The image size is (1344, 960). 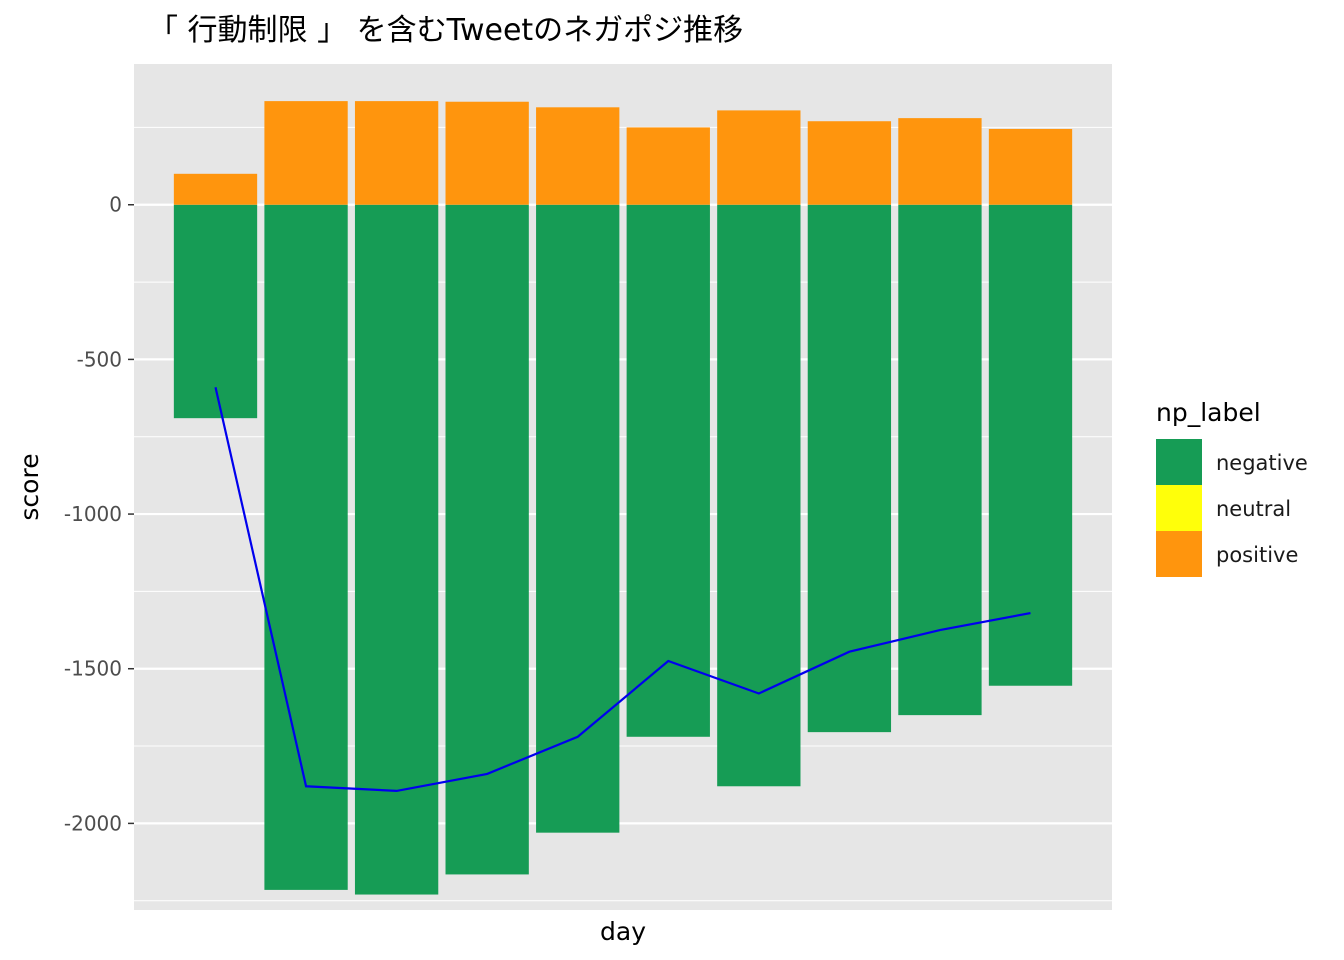 What do you see at coordinates (99, 359) in the screenshot?
I see `y-tick-label: -500` at bounding box center [99, 359].